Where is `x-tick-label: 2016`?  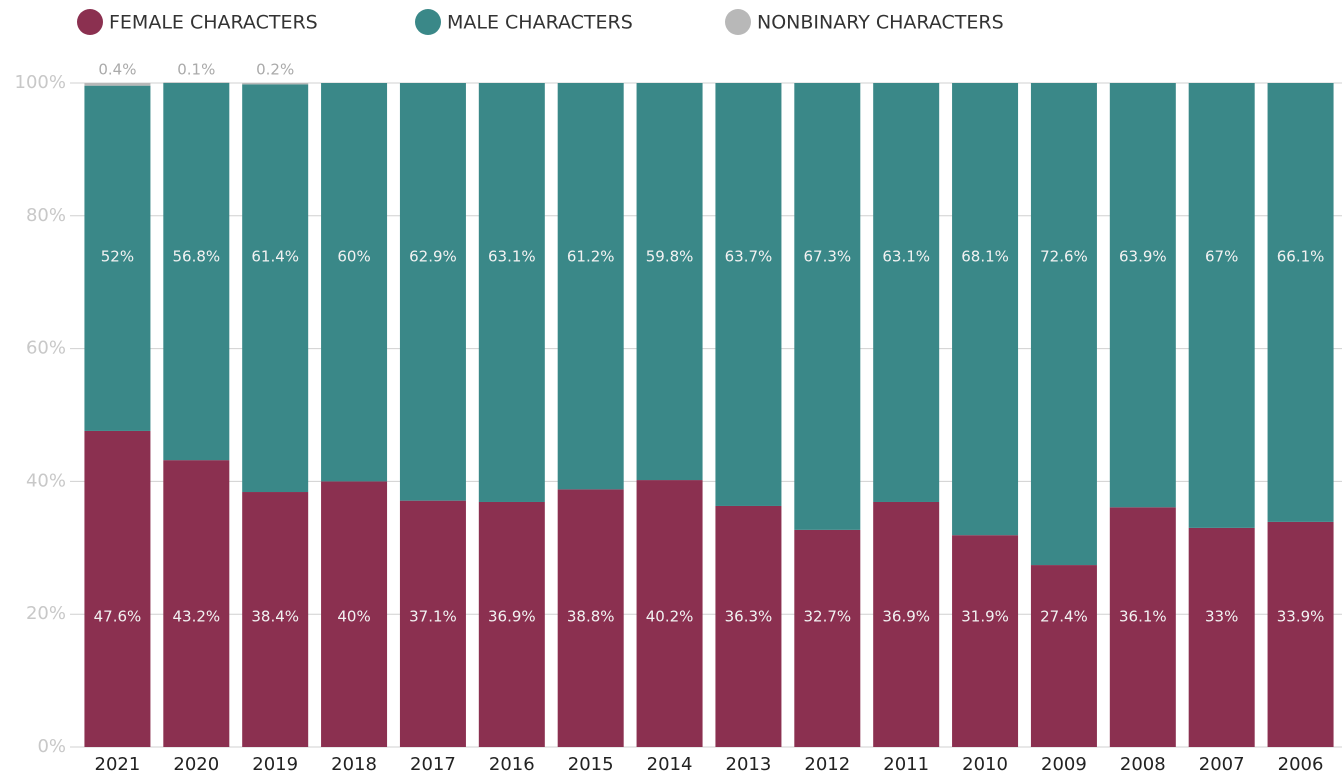
x-tick-label: 2016 is located at coordinates (512, 764).